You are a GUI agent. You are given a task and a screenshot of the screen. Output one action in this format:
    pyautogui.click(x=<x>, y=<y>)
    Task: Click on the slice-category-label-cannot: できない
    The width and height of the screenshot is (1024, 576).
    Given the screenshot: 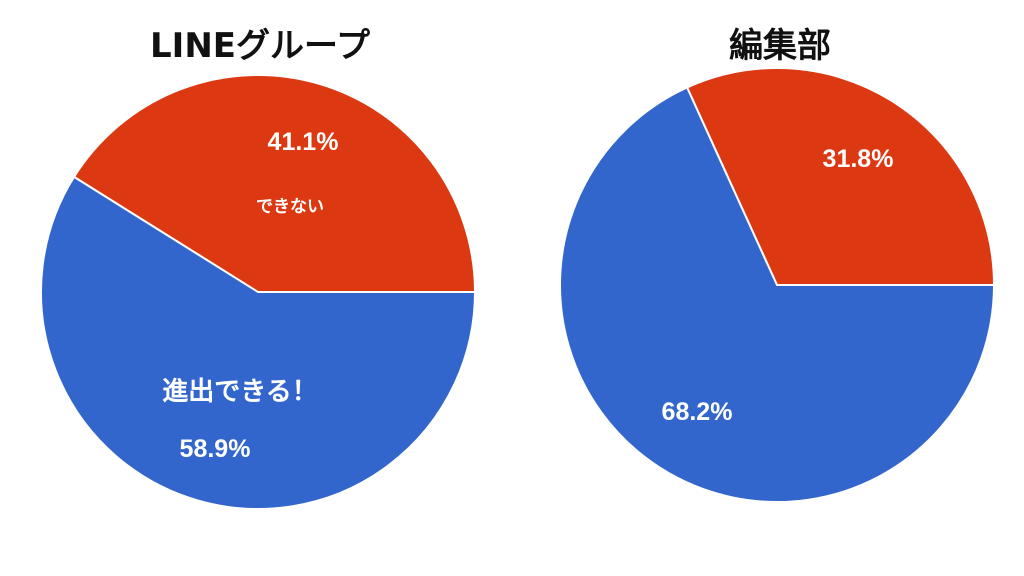 What is the action you would take?
    pyautogui.click(x=290, y=206)
    